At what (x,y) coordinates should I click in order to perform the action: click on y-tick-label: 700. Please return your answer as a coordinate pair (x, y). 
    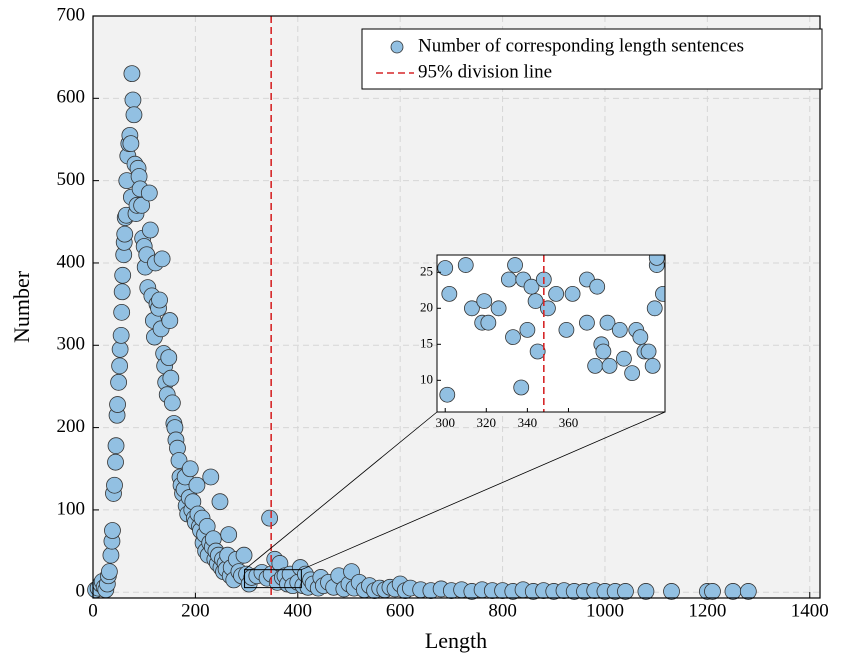
    Looking at the image, I should click on (71, 14).